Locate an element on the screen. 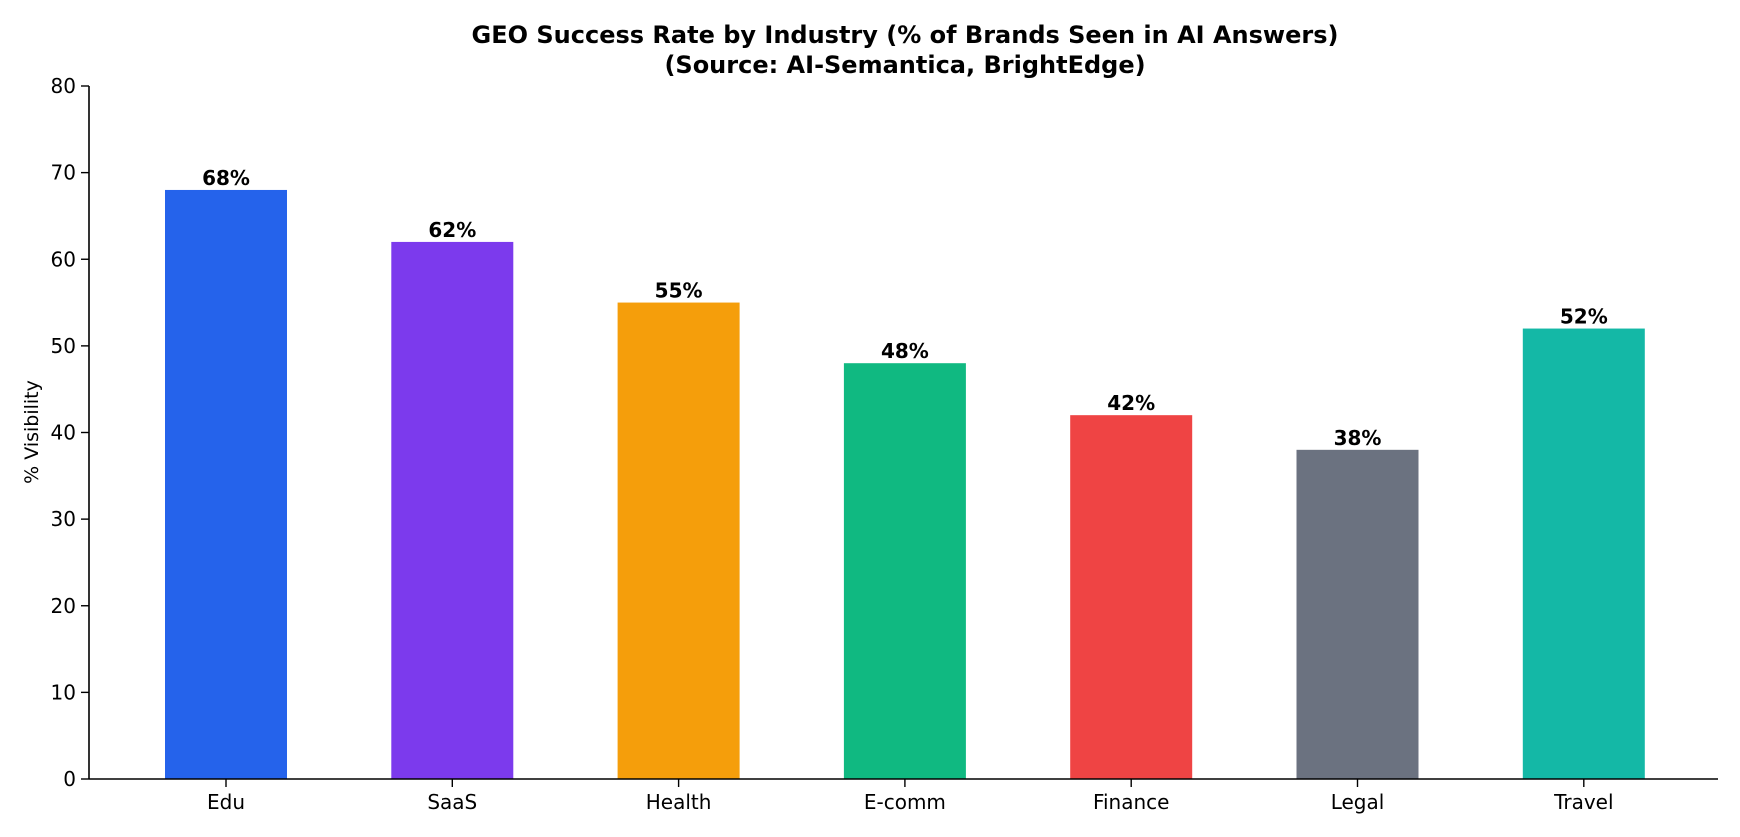 This screenshot has width=1740, height=837. x-tick-label: E-comm is located at coordinates (905, 802).